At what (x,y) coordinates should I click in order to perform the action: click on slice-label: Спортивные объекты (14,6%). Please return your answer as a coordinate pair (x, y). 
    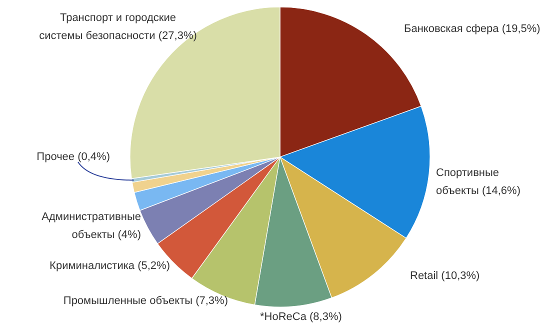
    Looking at the image, I should click on (478, 182).